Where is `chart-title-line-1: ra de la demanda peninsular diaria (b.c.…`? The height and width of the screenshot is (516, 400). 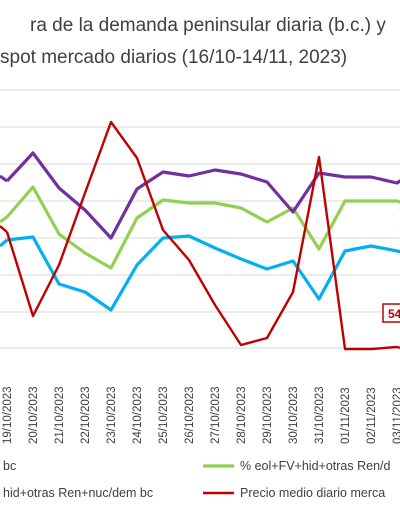
chart-title-line-1: ra de la demanda peninsular diaria (b.c.… is located at coordinates (208, 25).